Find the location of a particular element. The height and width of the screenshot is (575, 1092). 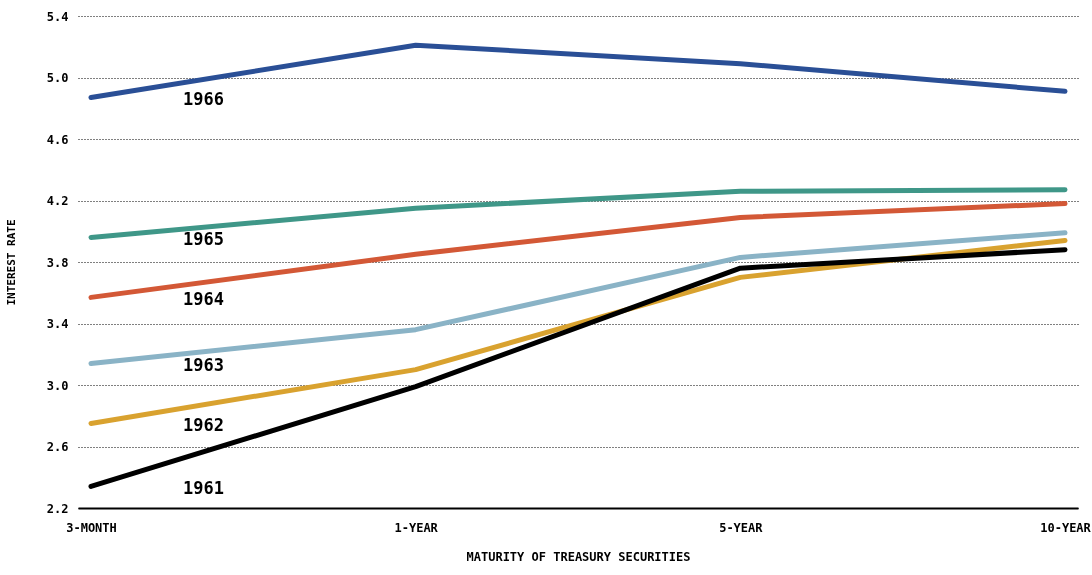

y-tick-label: 2.2 is located at coordinates (57, 508).